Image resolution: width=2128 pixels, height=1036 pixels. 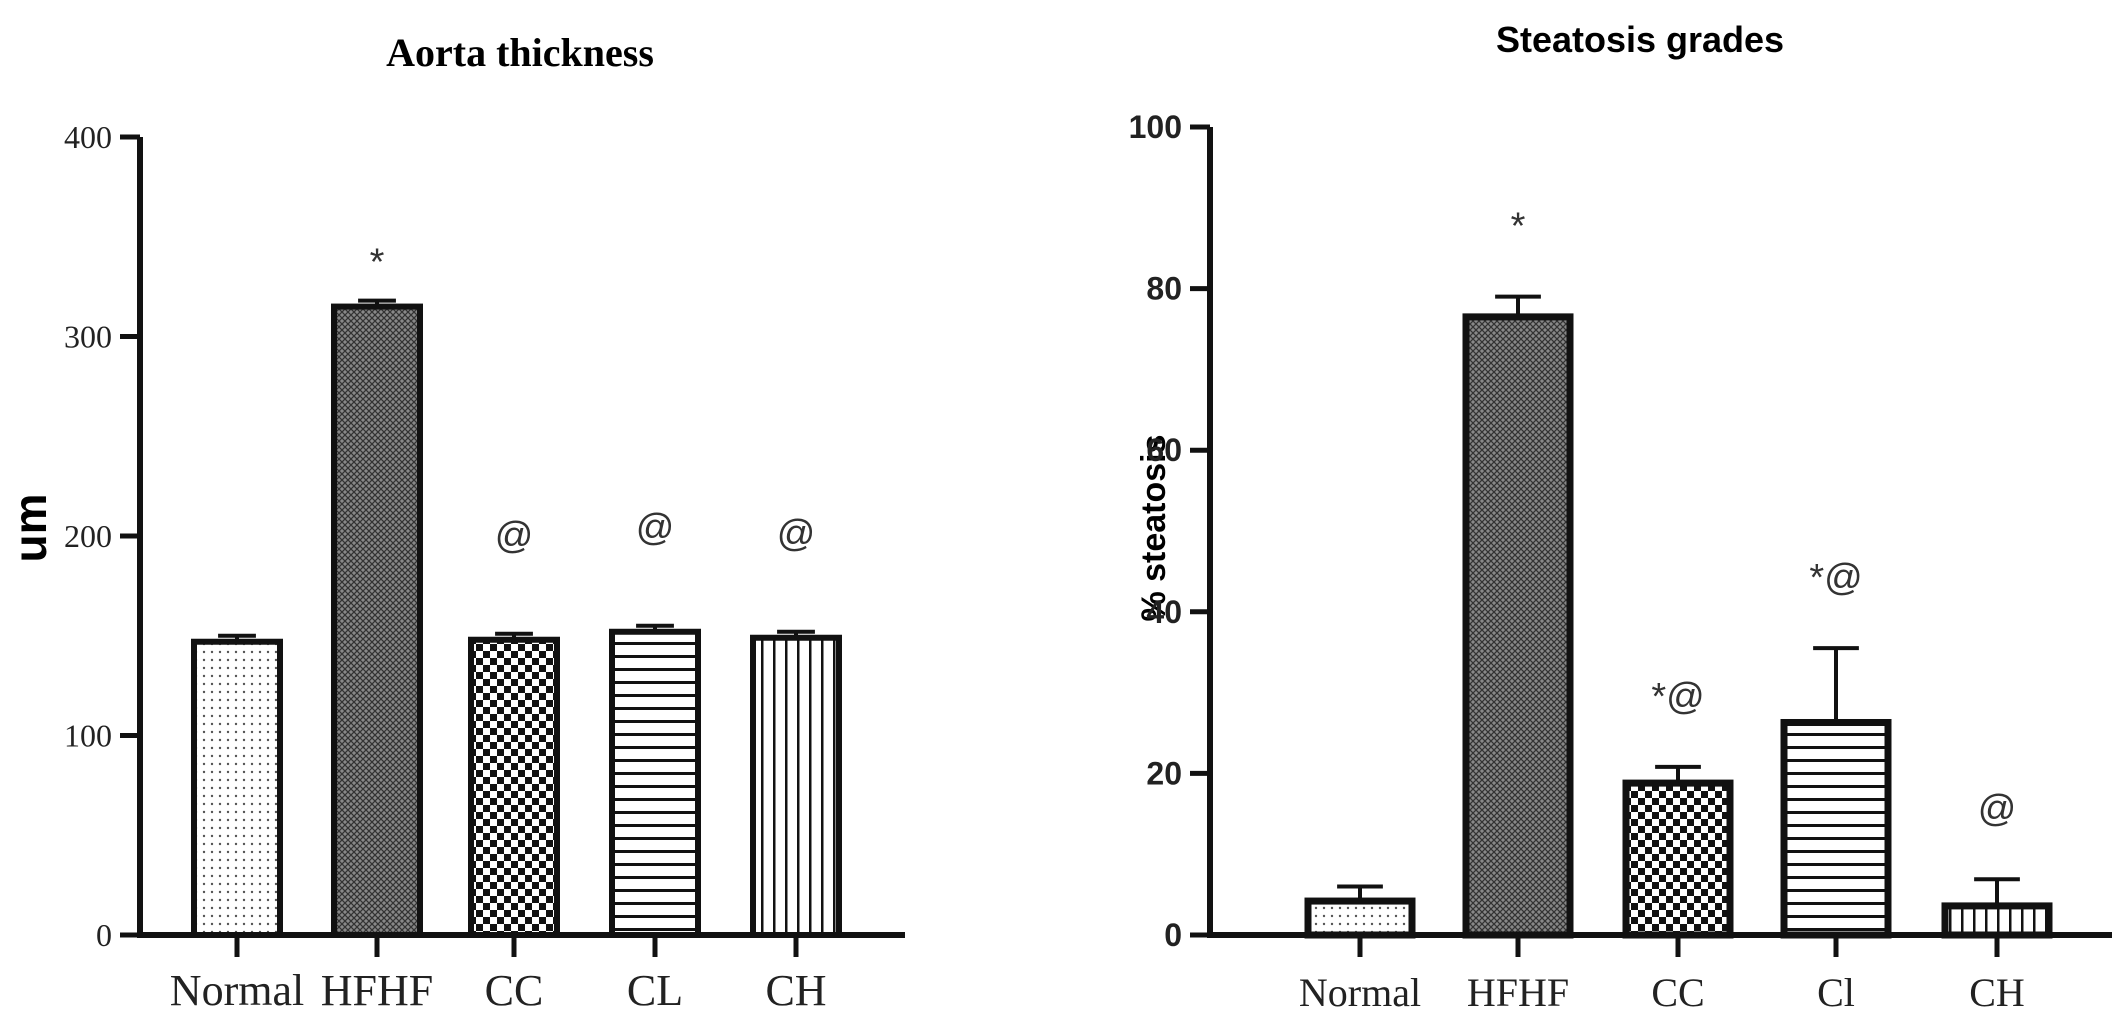 I want to click on y-axis-label: % steatosis, so click(x=1154, y=527).